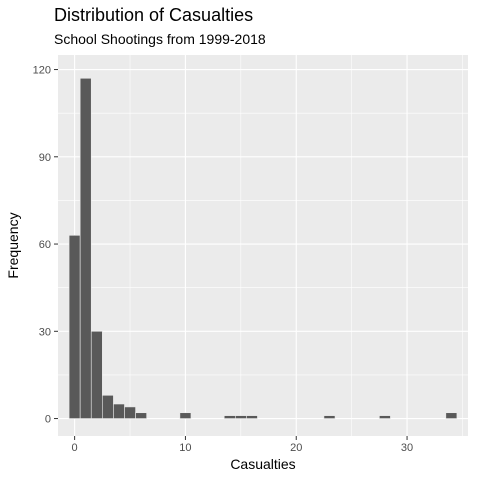  Describe the element at coordinates (296, 448) in the screenshot. I see `x-tick-label: 20` at that location.